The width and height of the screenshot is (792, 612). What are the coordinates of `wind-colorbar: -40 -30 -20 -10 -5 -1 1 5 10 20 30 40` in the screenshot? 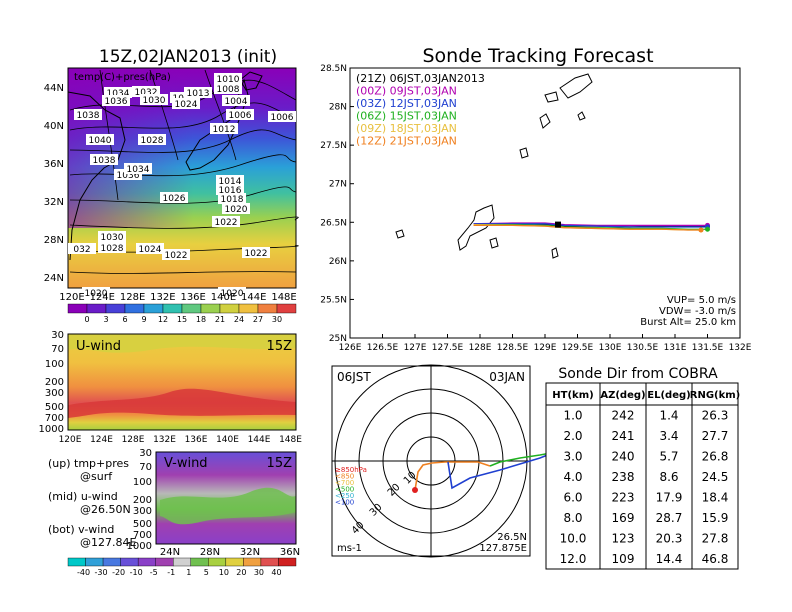 It's located at (182, 567).